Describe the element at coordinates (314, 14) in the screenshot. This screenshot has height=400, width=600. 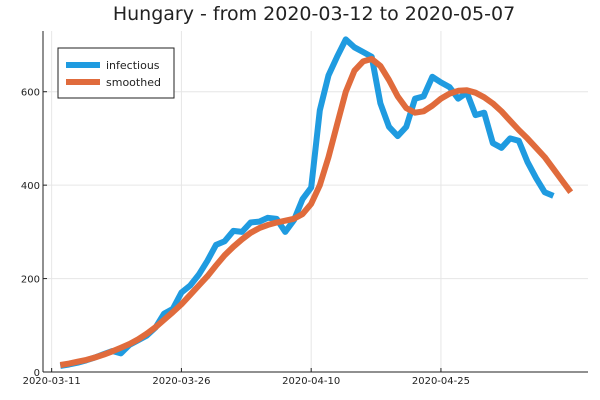
I see `chart-title: Hungary - from 2020-03-12 to 2020-05-07` at that location.